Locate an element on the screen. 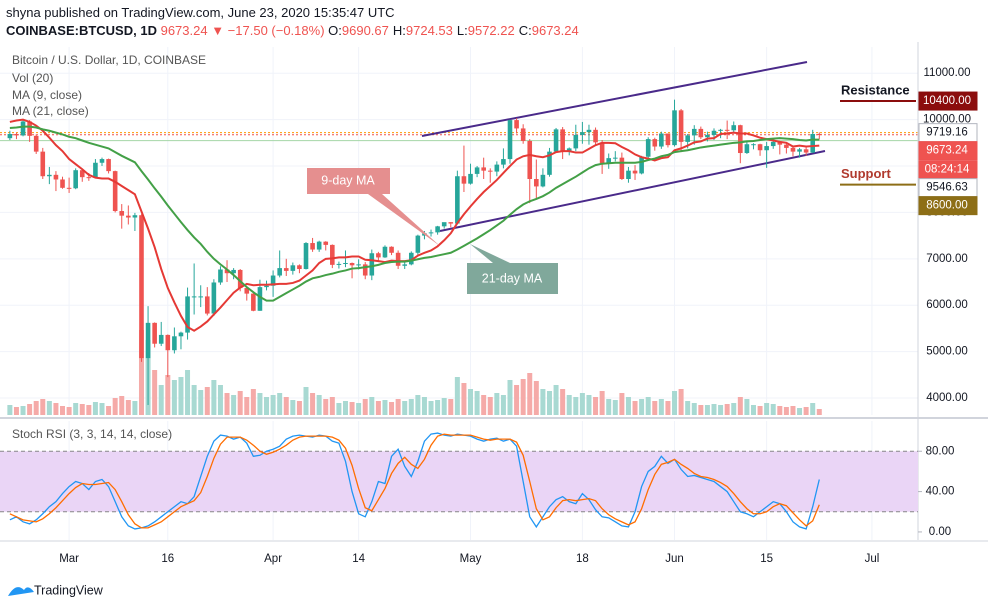 The width and height of the screenshot is (988, 609). x-tick-label: Jun is located at coordinates (674, 559).